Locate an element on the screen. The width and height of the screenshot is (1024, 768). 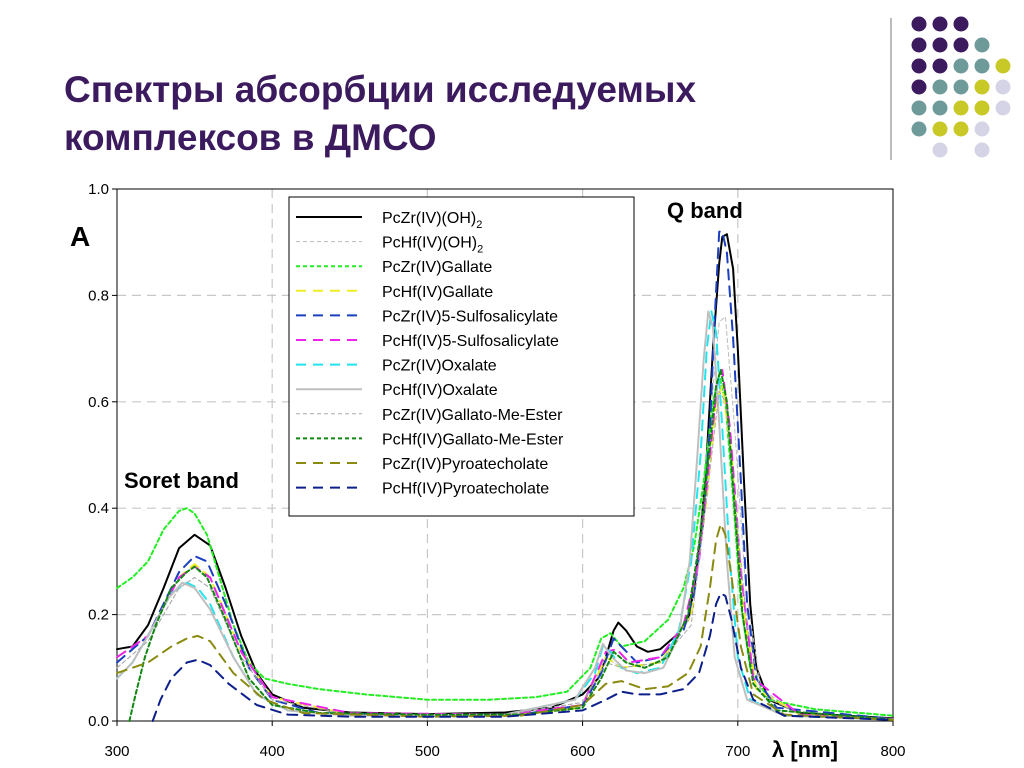
legend-item-label: PcZr(IV)(OH)2 is located at coordinates (432, 220).